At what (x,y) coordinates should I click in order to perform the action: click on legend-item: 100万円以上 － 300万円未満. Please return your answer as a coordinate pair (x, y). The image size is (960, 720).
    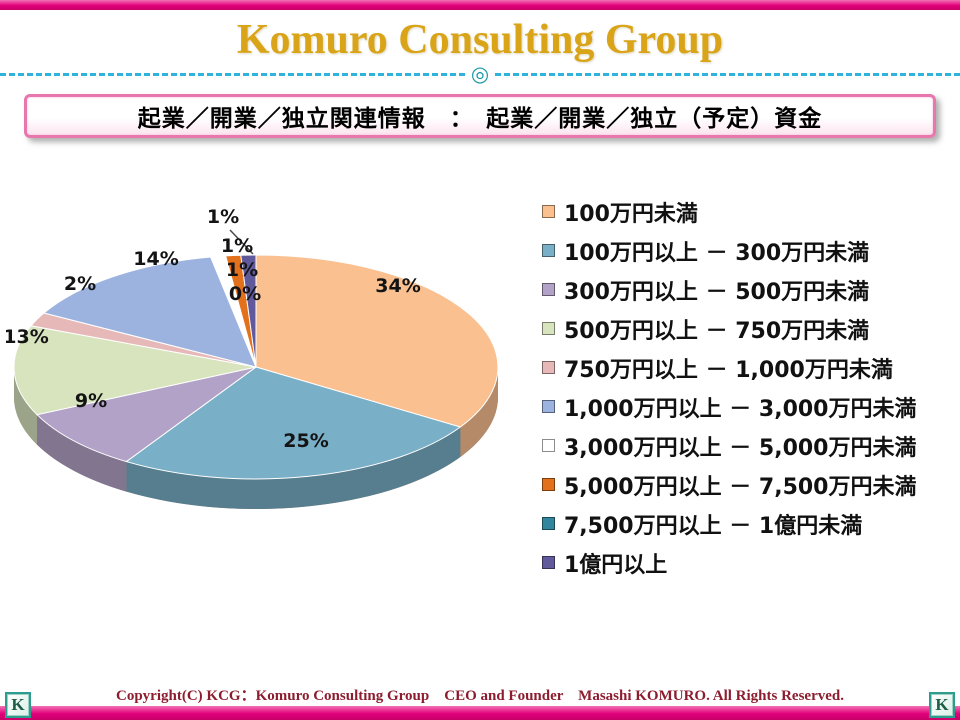
    Looking at the image, I should click on (746, 251).